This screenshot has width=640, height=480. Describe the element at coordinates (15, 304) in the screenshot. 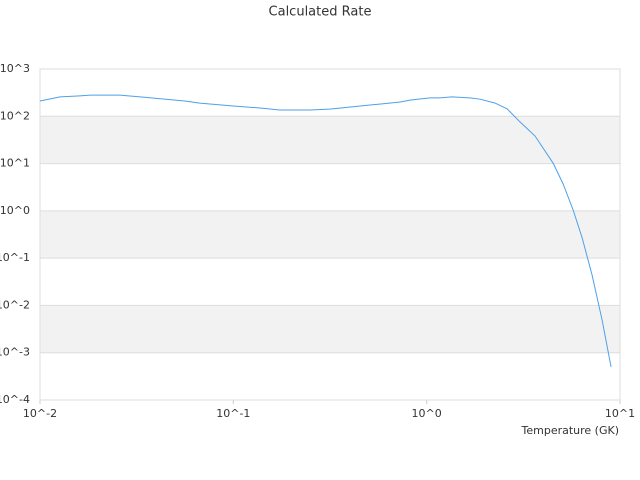

I see `y-tick-label: 10^-2` at that location.